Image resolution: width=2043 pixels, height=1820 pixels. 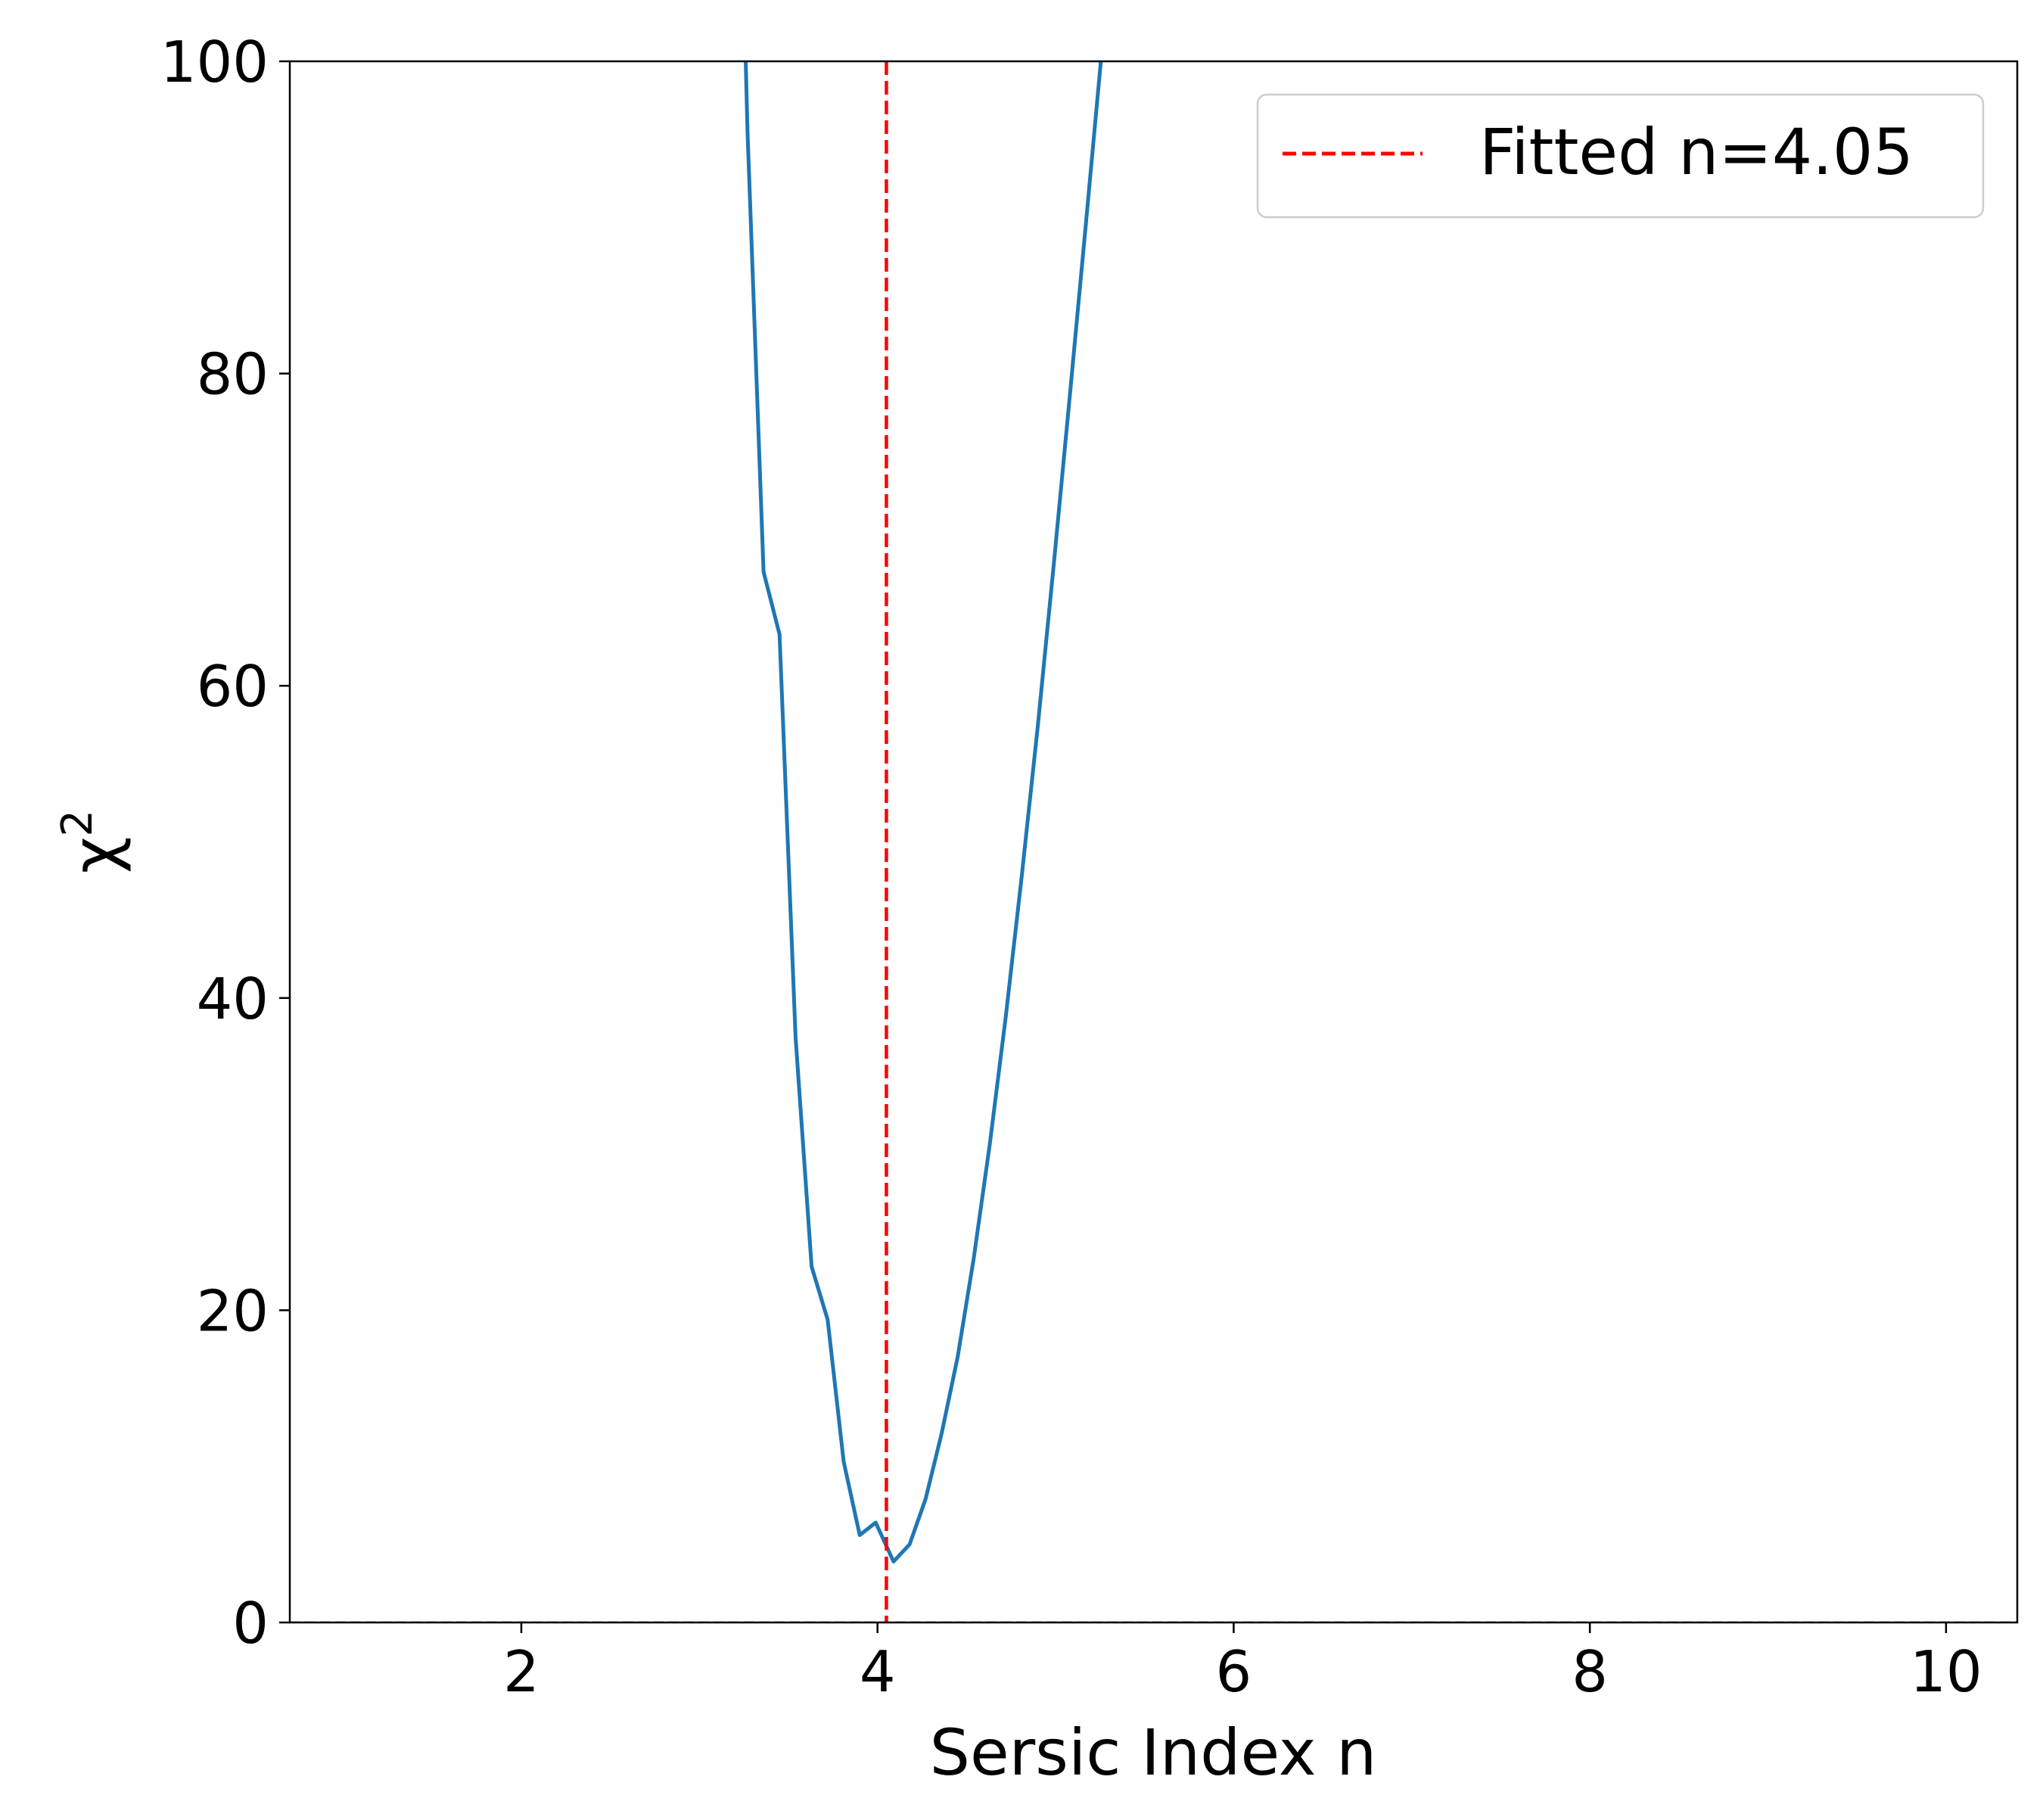 I want to click on x-tick-label: 6, so click(x=1234, y=1671).